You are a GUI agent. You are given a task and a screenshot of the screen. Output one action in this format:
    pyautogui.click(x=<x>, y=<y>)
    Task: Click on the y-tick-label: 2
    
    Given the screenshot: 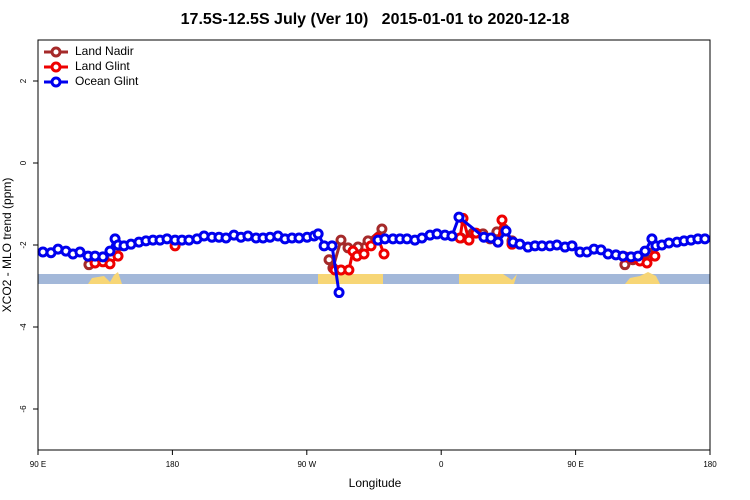 What is the action you would take?
    pyautogui.click(x=23, y=80)
    